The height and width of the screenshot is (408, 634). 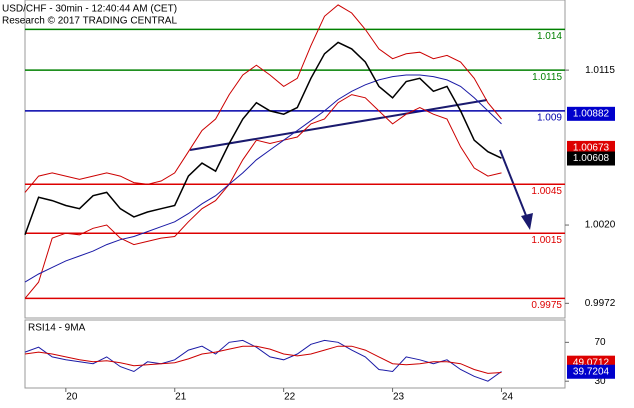 What do you see at coordinates (399, 397) in the screenshot?
I see `x-tick-label: 23` at bounding box center [399, 397].